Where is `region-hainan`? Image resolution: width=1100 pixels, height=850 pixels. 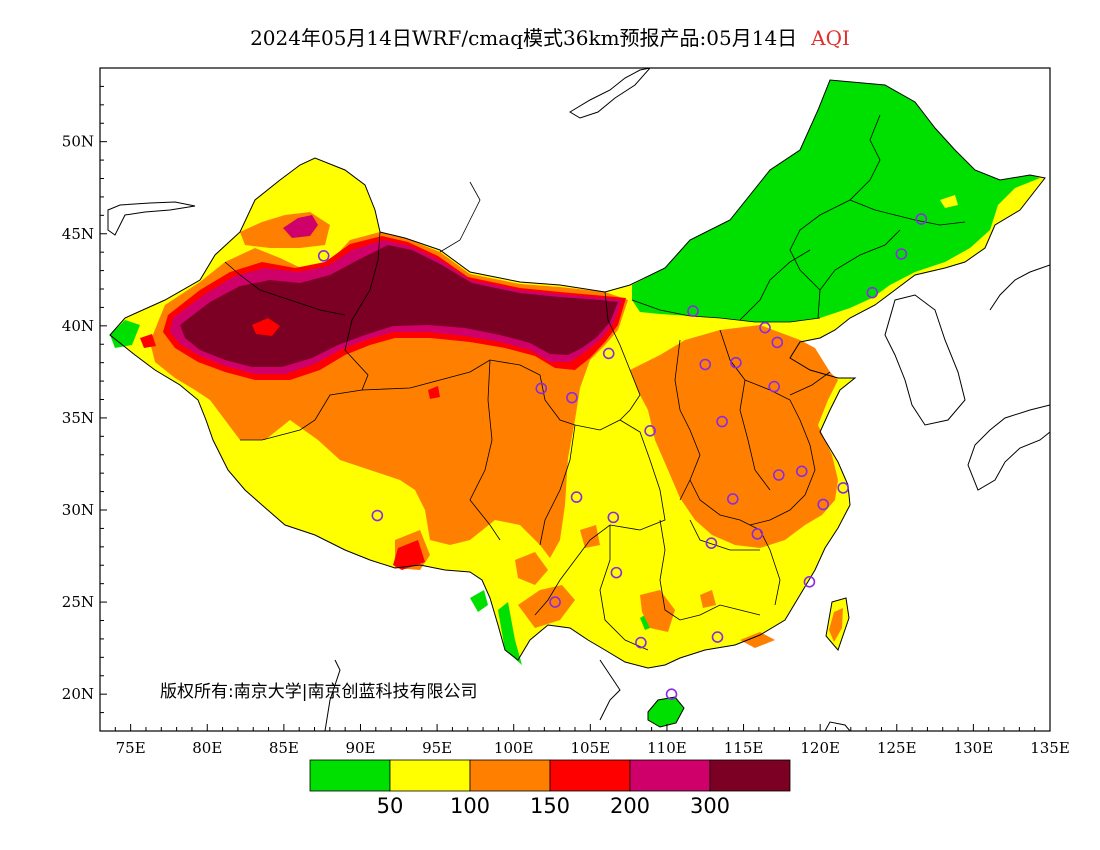 region-hainan is located at coordinates (666, 712).